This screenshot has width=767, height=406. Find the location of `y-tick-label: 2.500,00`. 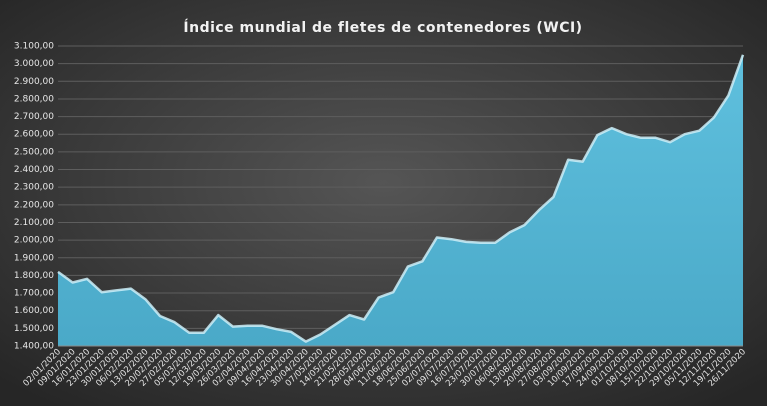

y-tick-label: 2.500,00 is located at coordinates (34, 152).